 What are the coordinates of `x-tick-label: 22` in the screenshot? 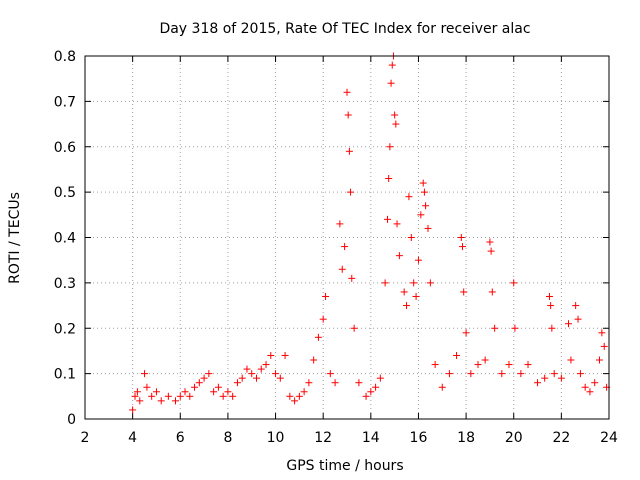 It's located at (561, 438).